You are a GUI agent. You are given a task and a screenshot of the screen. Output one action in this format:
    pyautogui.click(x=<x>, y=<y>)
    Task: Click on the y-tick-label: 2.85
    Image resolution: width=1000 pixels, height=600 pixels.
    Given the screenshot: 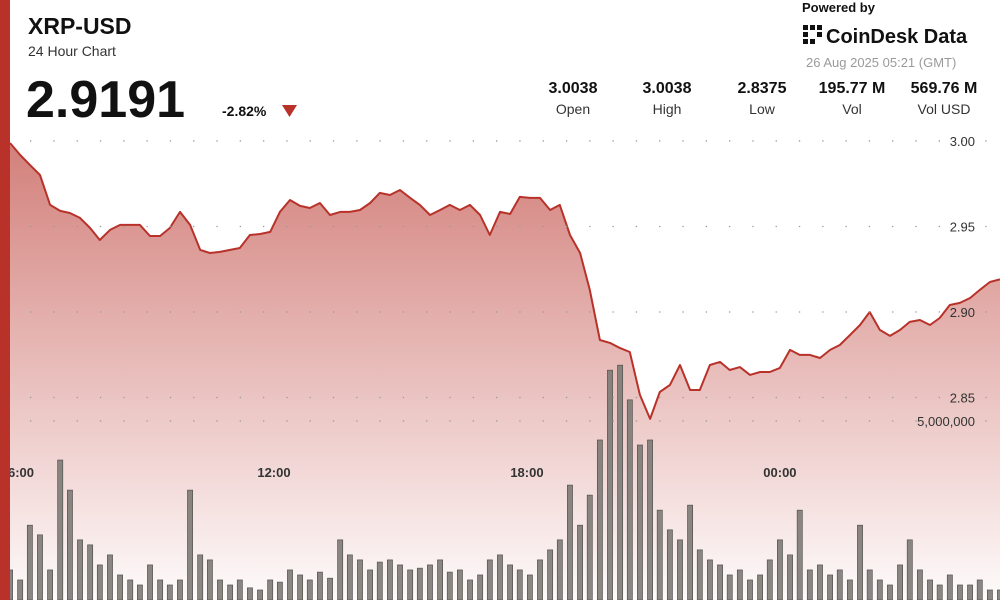 What is the action you would take?
    pyautogui.click(x=962, y=397)
    